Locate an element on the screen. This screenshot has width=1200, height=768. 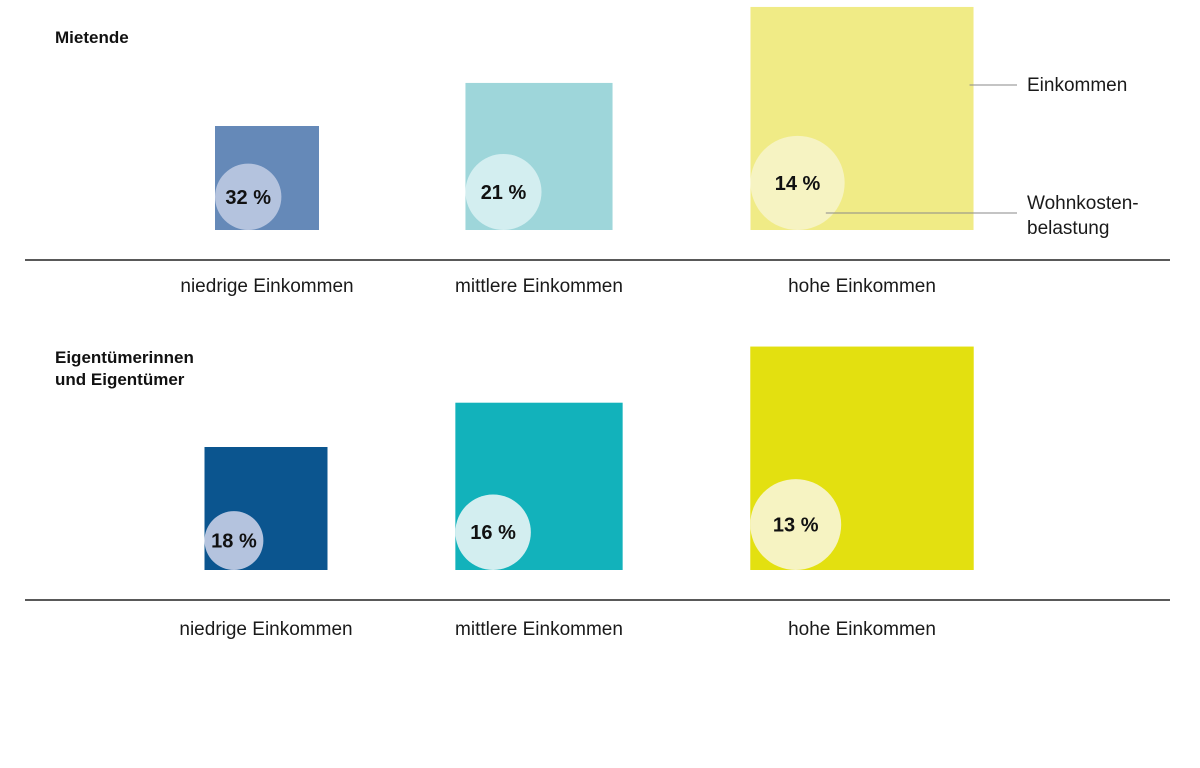
group-title-eigentuemer: Eigentümerinnen und Eigentümer is located at coordinates (124, 368).